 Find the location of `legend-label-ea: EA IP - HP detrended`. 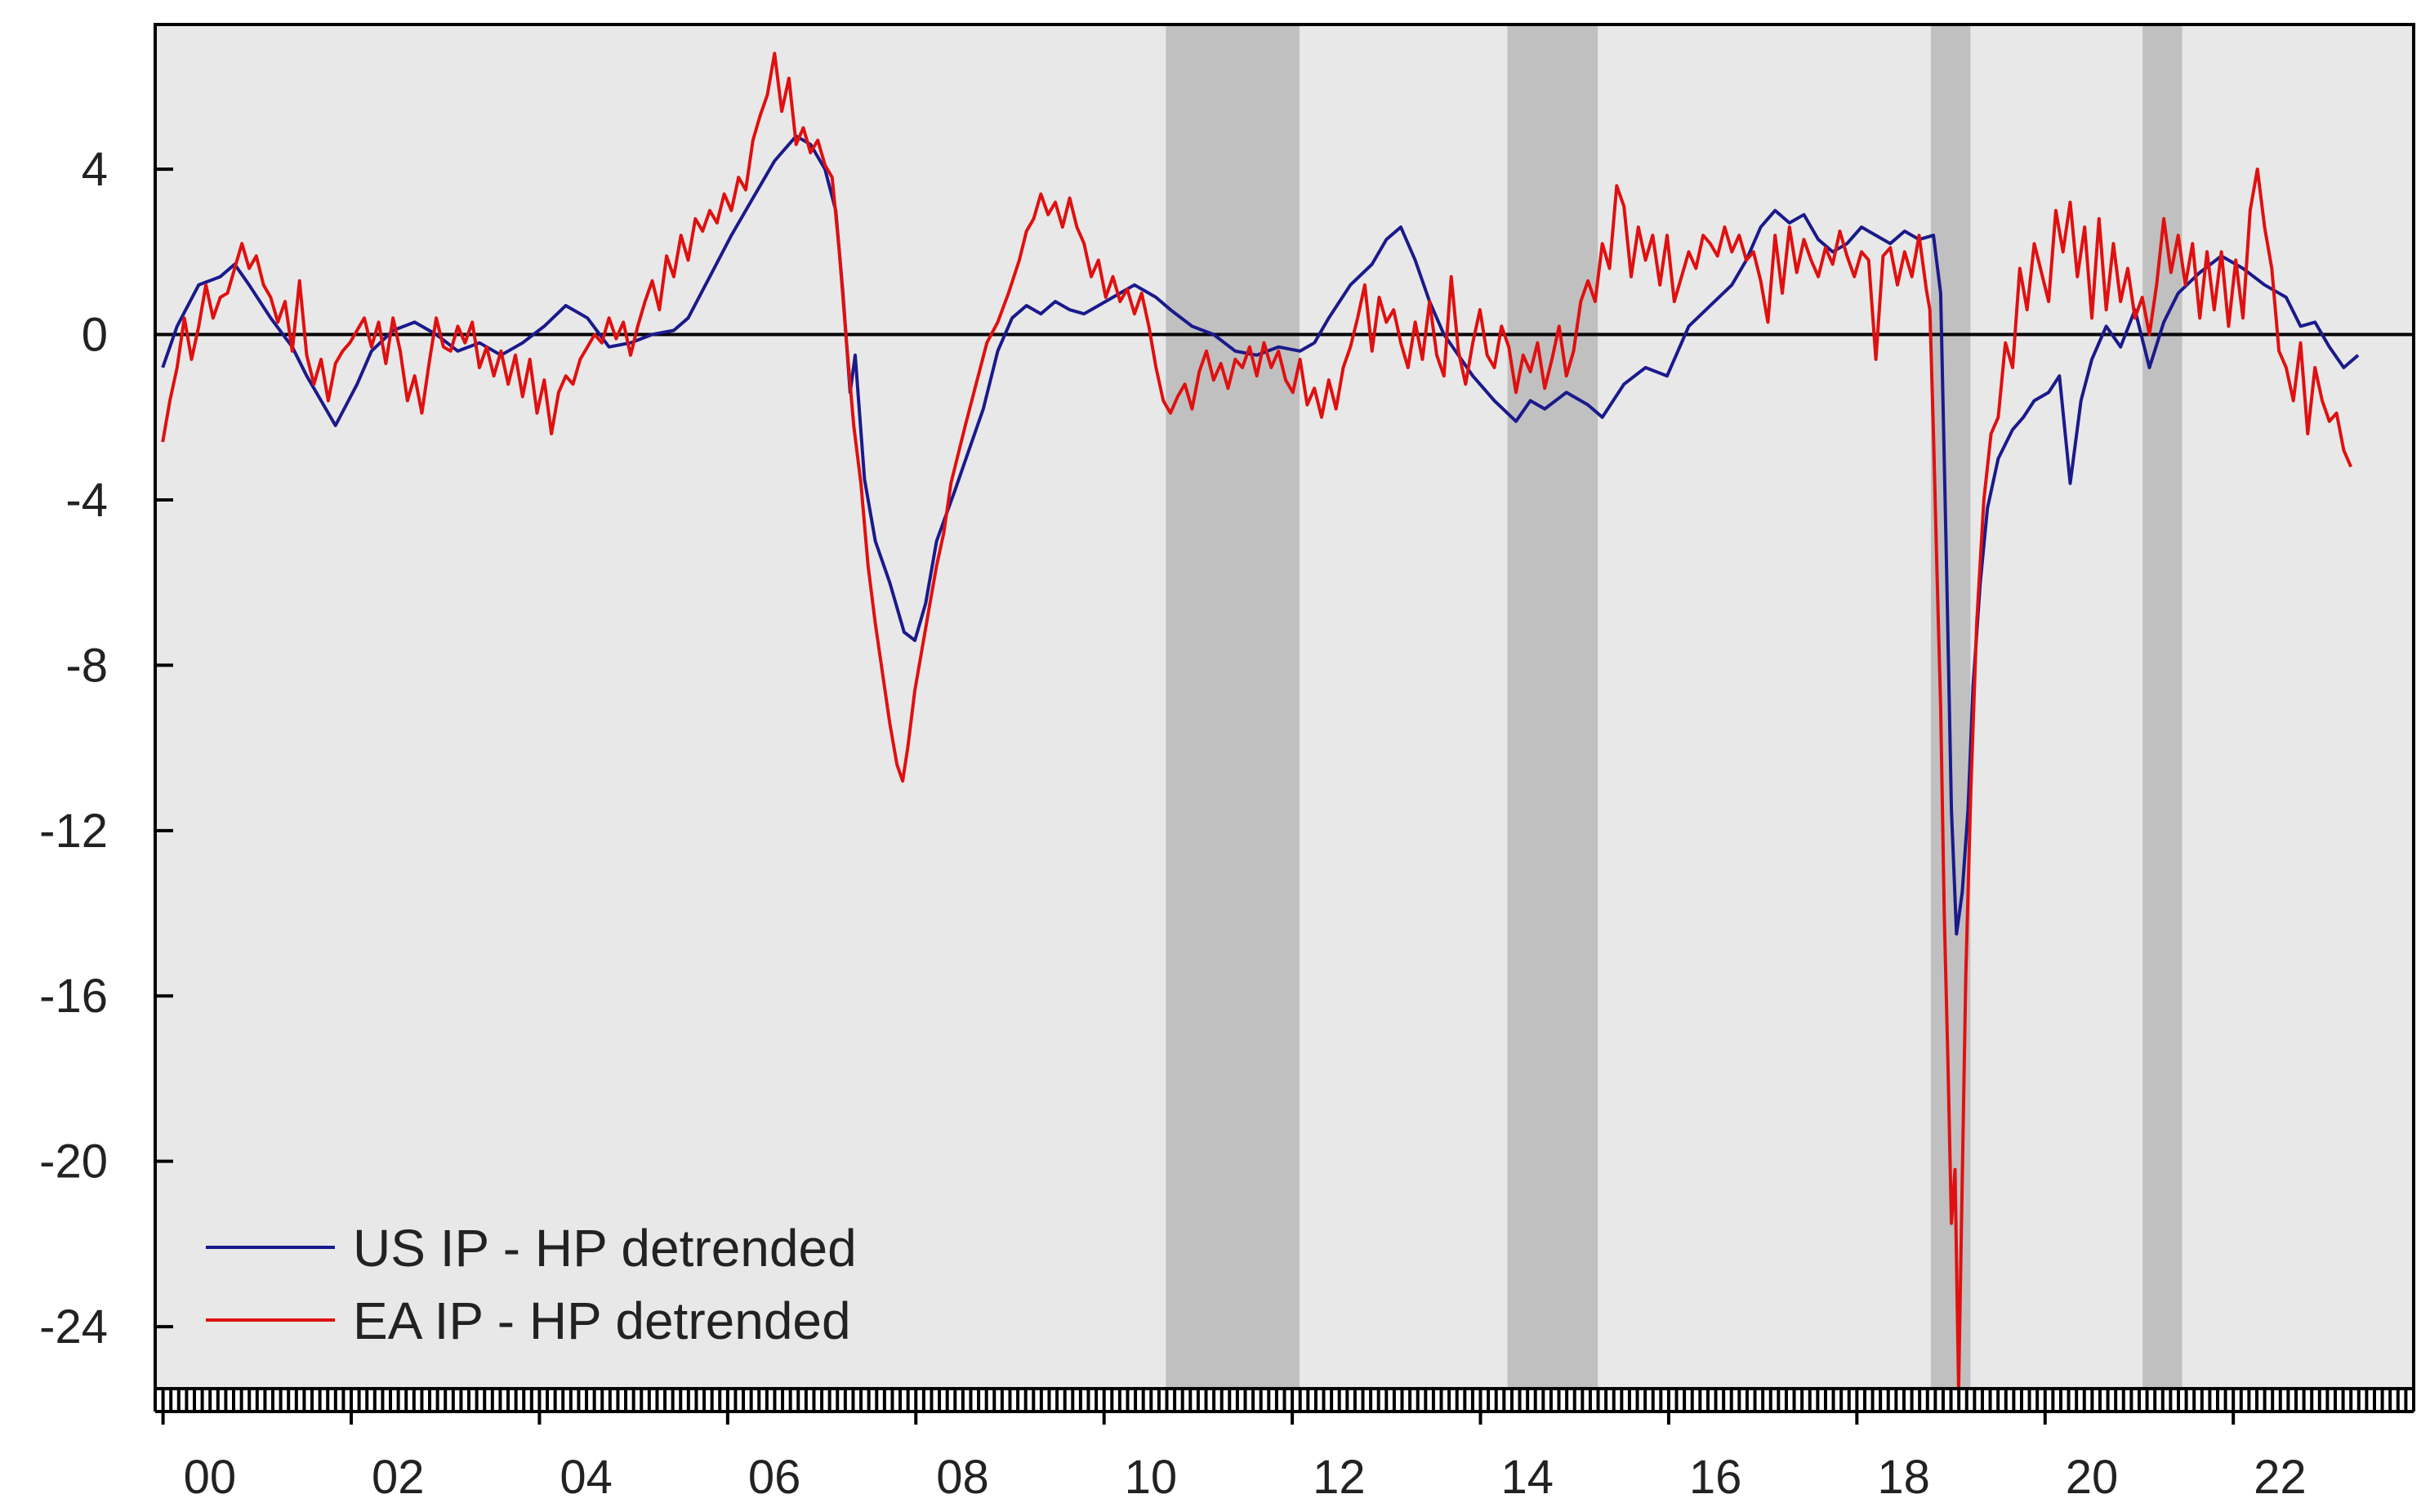

legend-label-ea: EA IP - HP detrended is located at coordinates (602, 1321).